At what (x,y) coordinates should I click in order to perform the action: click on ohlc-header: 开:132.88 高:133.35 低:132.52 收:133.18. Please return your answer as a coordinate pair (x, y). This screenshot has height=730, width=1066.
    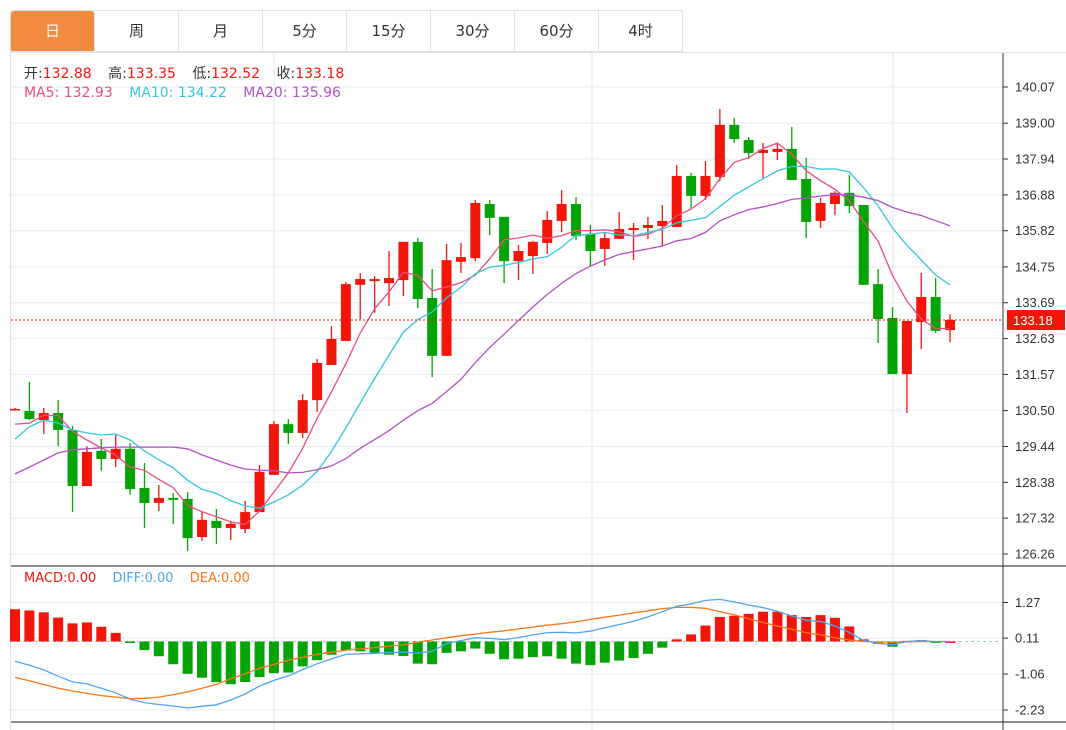
    Looking at the image, I should click on (184, 73).